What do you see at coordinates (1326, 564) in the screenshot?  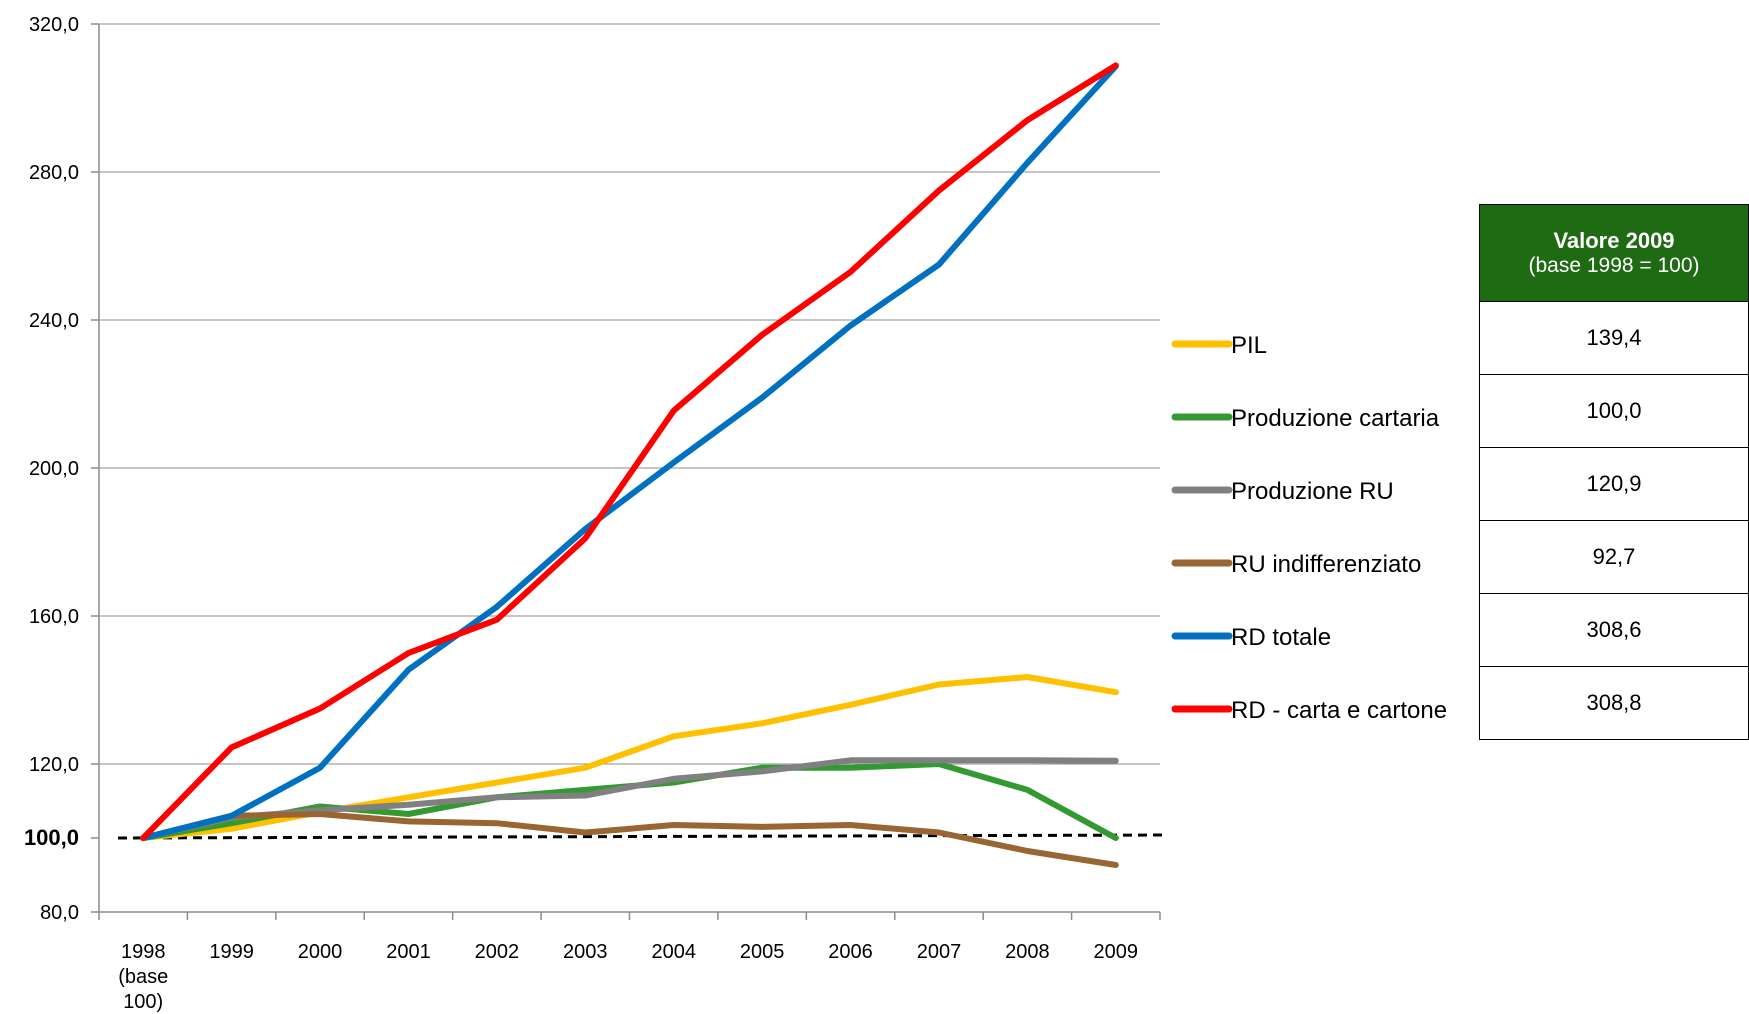 I see `legend-label: RU indifferenziato` at bounding box center [1326, 564].